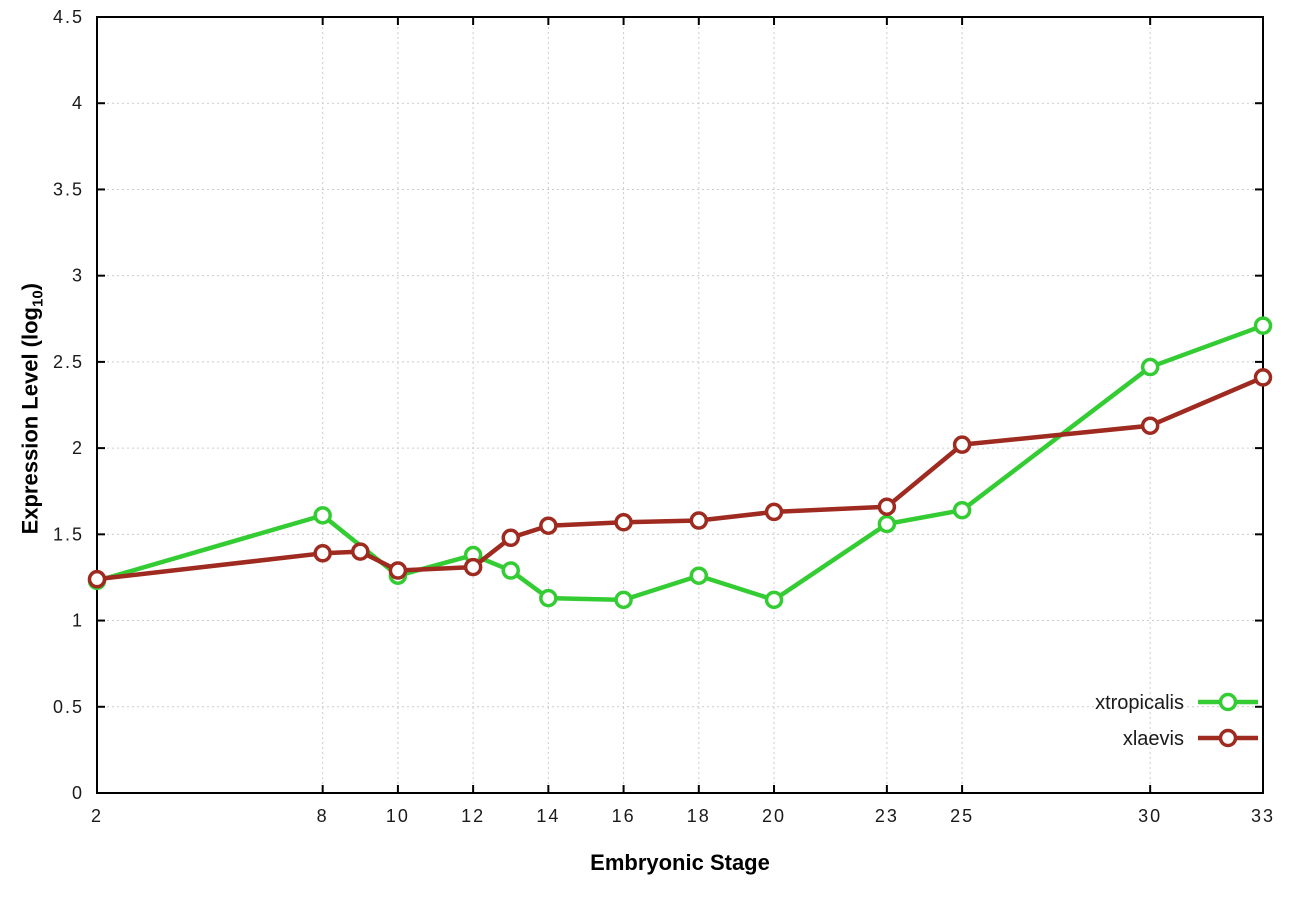  Describe the element at coordinates (1139, 703) in the screenshot. I see `legend-label-xtropicalis: xtropicalis` at that location.